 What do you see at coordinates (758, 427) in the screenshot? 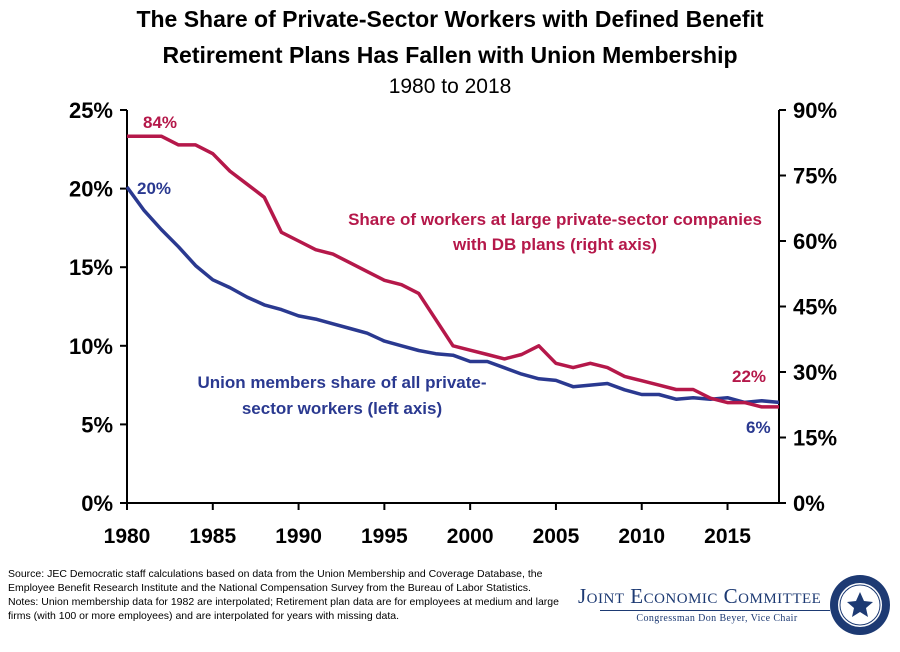
I see `union-end-label: 6%` at bounding box center [758, 427].